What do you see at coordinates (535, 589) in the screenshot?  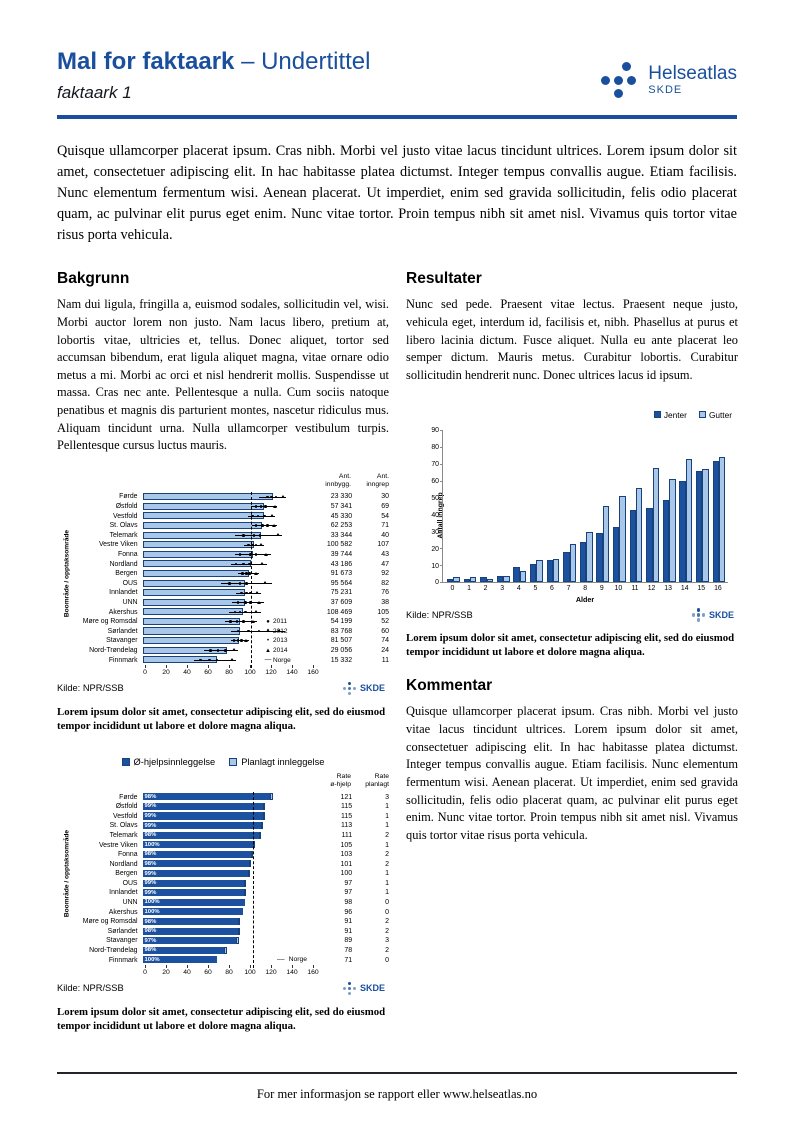 I see `x-tick-label: 5` at bounding box center [535, 589].